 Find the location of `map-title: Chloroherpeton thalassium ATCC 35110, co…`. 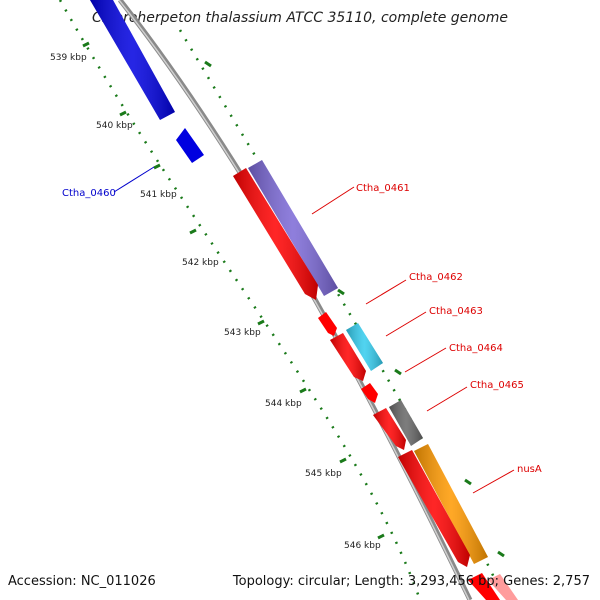

map-title: Chloroherpeton thalassium ATCC 35110, co… is located at coordinates (300, 18).